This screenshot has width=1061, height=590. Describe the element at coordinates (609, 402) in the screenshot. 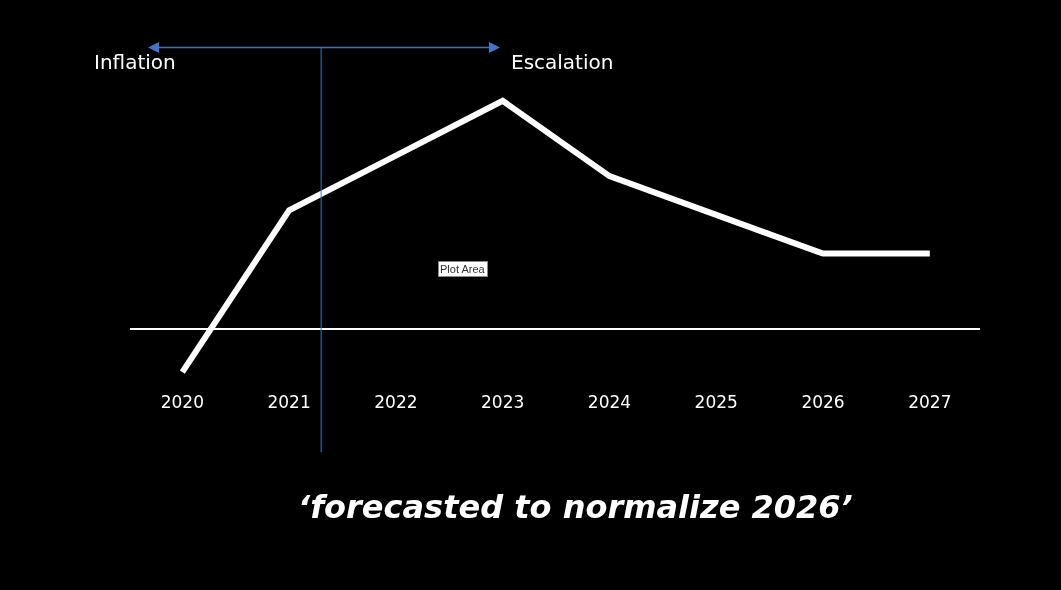

I see `x-tick-label: 2024` at that location.